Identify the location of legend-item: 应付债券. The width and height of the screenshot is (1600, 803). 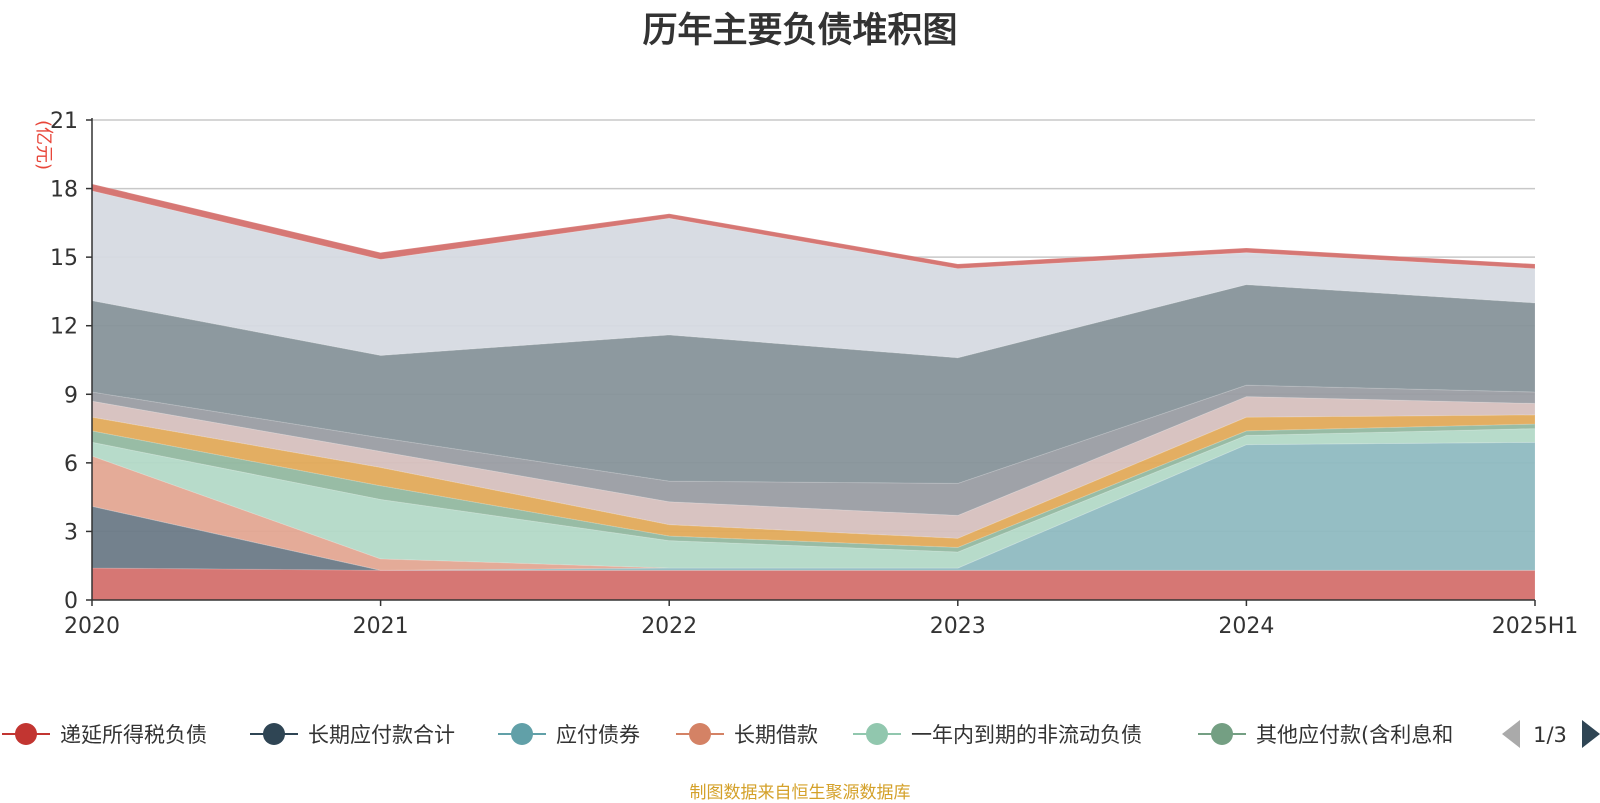
(569, 735).